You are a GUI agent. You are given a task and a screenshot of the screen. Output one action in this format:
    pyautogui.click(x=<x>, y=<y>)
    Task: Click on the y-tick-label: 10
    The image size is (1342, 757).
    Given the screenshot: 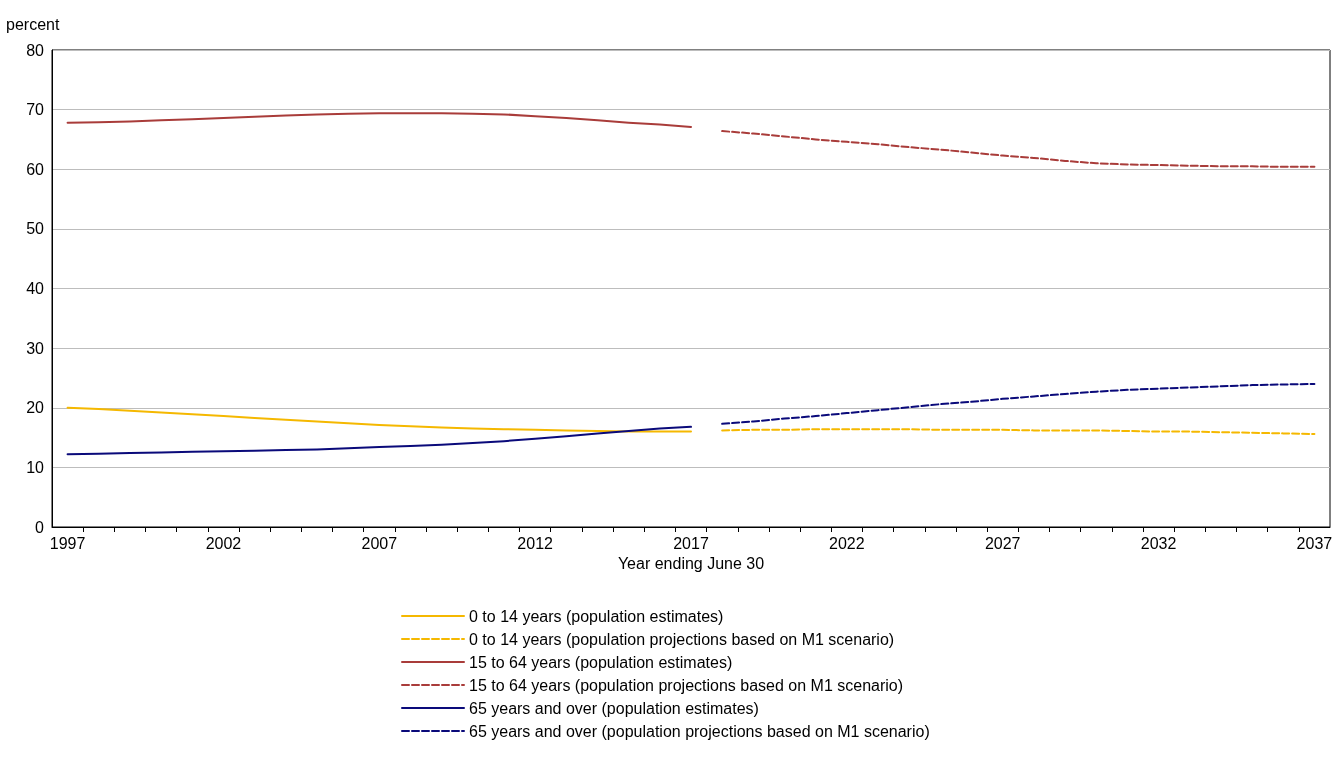 What is the action you would take?
    pyautogui.click(x=35, y=467)
    